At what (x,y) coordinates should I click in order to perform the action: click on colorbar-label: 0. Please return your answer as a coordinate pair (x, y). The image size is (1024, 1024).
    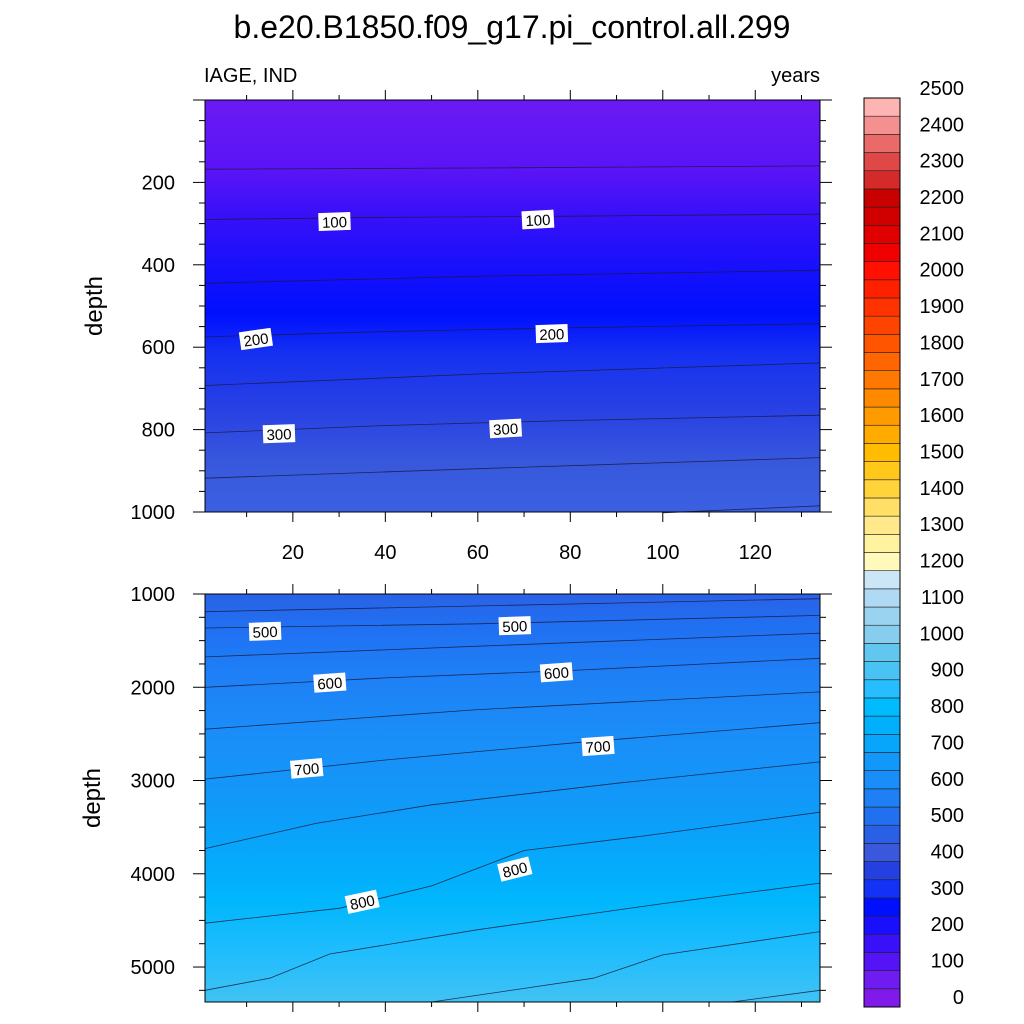
    Looking at the image, I should click on (958, 998).